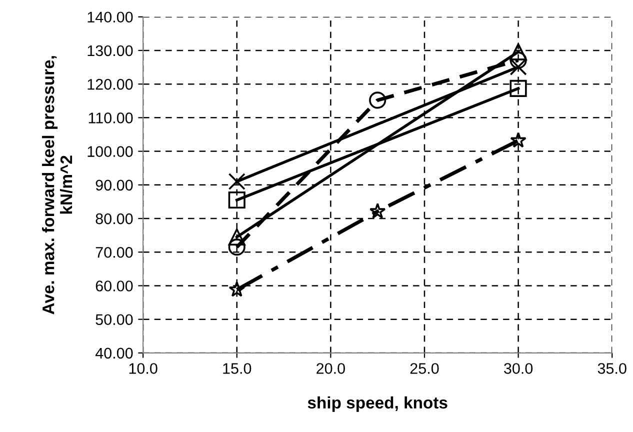 Image resolution: width=633 pixels, height=432 pixels. What do you see at coordinates (114, 320) in the screenshot?
I see `y-tick-label: 50.00` at bounding box center [114, 320].